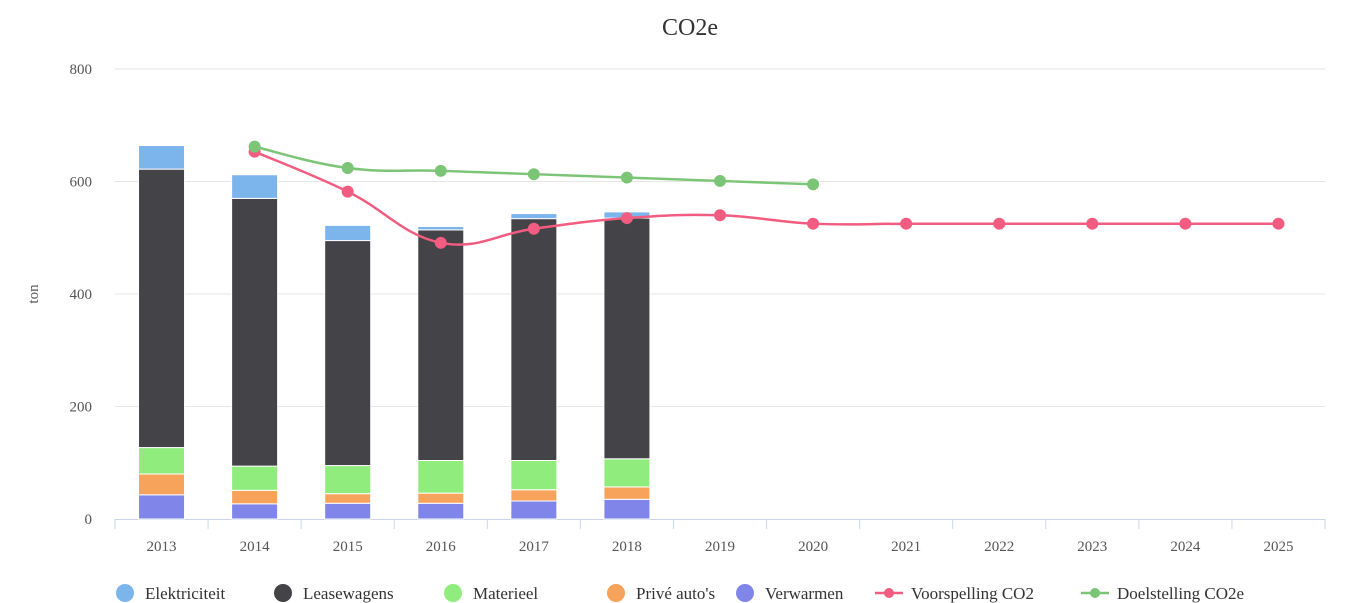  Describe the element at coordinates (906, 547) in the screenshot. I see `x-tick-label: 2021` at that location.